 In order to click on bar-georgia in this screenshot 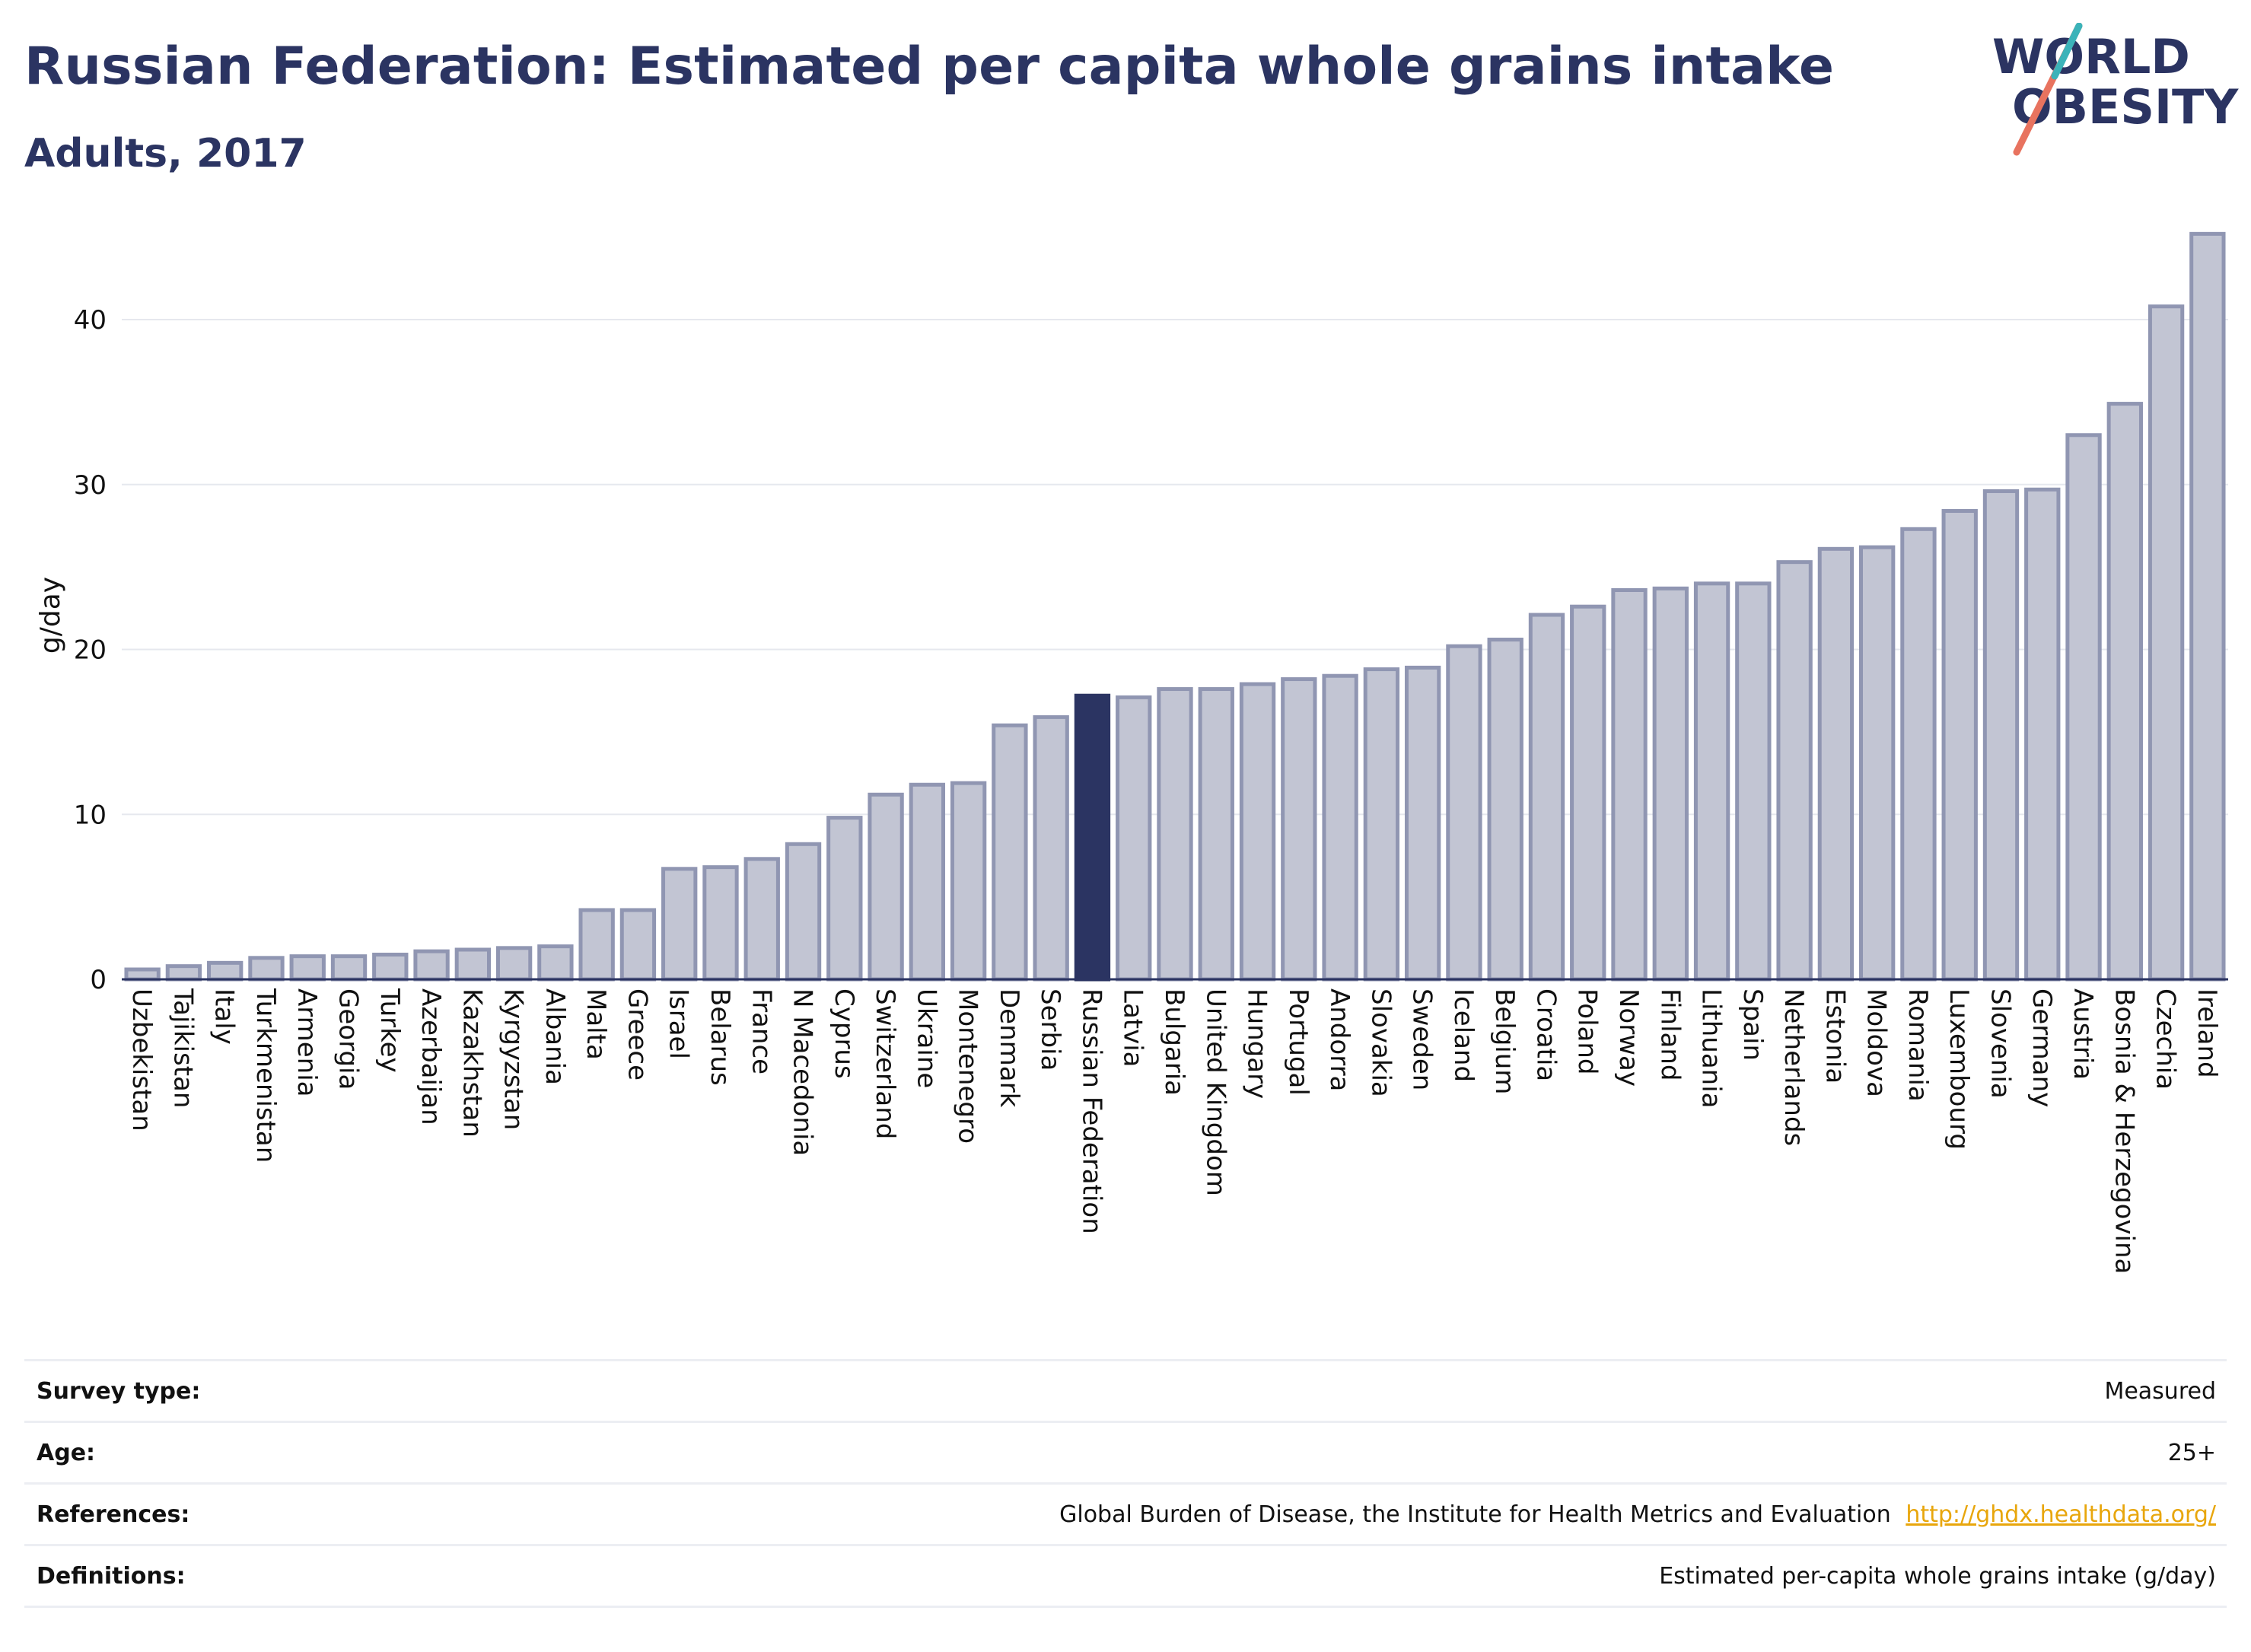, I will do `click(349, 968)`.